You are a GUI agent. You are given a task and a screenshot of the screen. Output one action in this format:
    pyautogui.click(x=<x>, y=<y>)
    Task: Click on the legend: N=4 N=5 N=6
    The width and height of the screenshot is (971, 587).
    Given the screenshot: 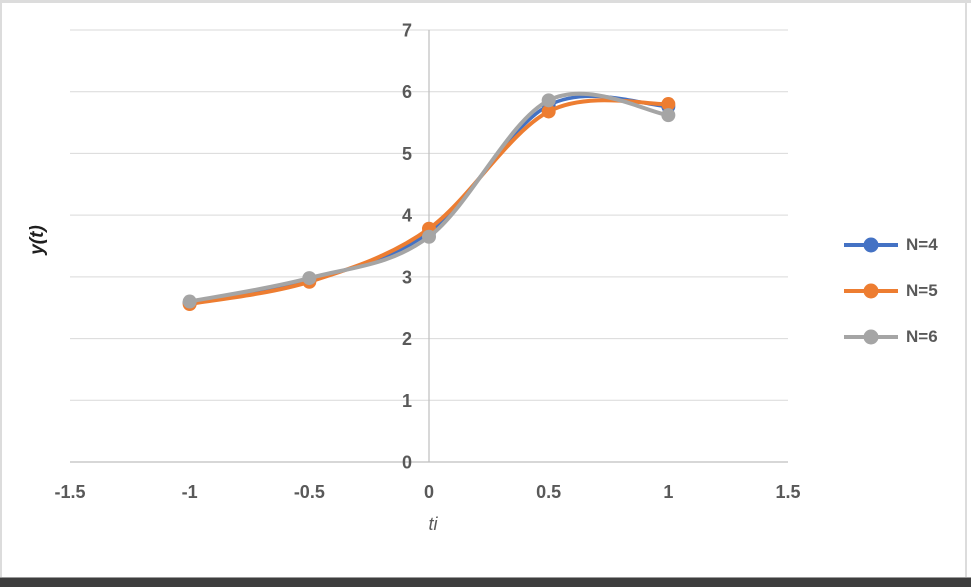 What is the action you would take?
    pyautogui.click(x=890, y=290)
    